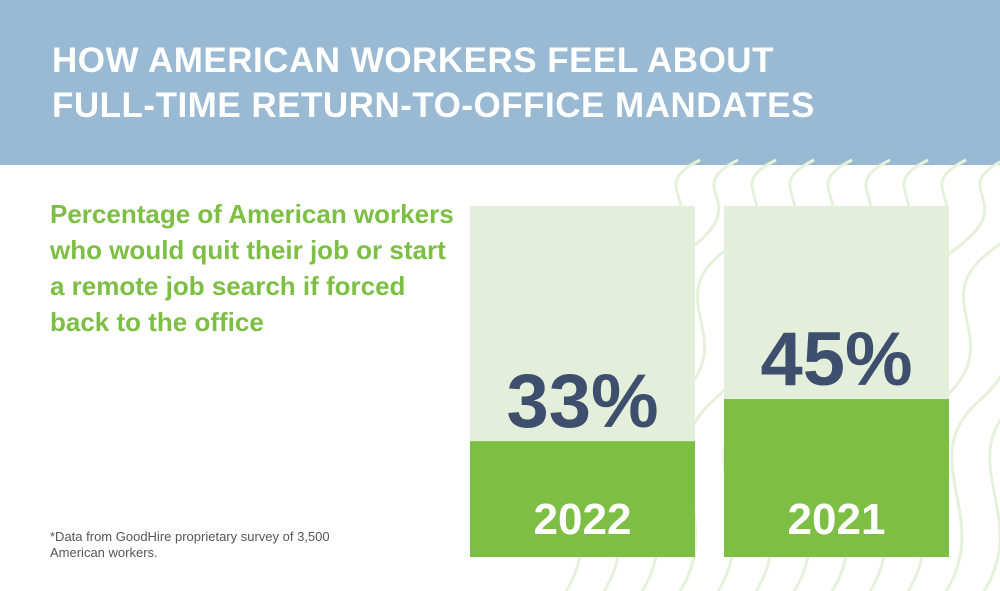  What do you see at coordinates (836, 478) in the screenshot?
I see `bar-2021` at bounding box center [836, 478].